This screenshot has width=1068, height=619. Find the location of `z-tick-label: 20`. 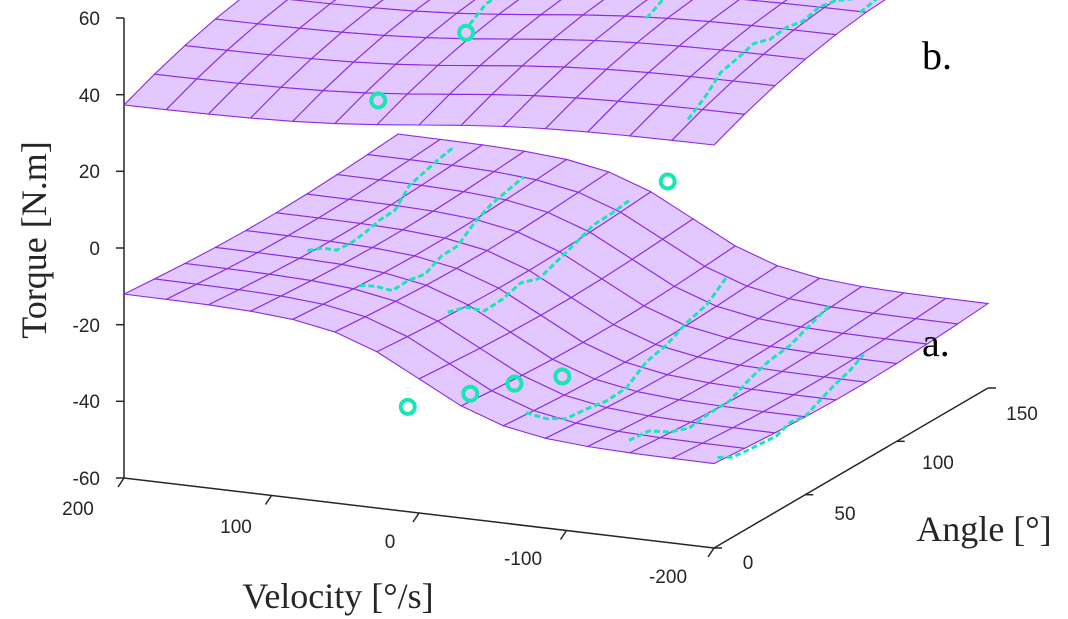

z-tick-label: 20 is located at coordinates (89, 172).